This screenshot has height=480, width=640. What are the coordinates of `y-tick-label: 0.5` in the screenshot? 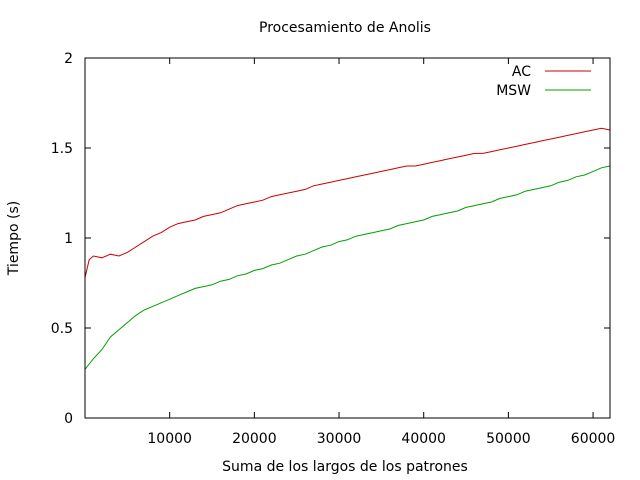 It's located at (62, 329).